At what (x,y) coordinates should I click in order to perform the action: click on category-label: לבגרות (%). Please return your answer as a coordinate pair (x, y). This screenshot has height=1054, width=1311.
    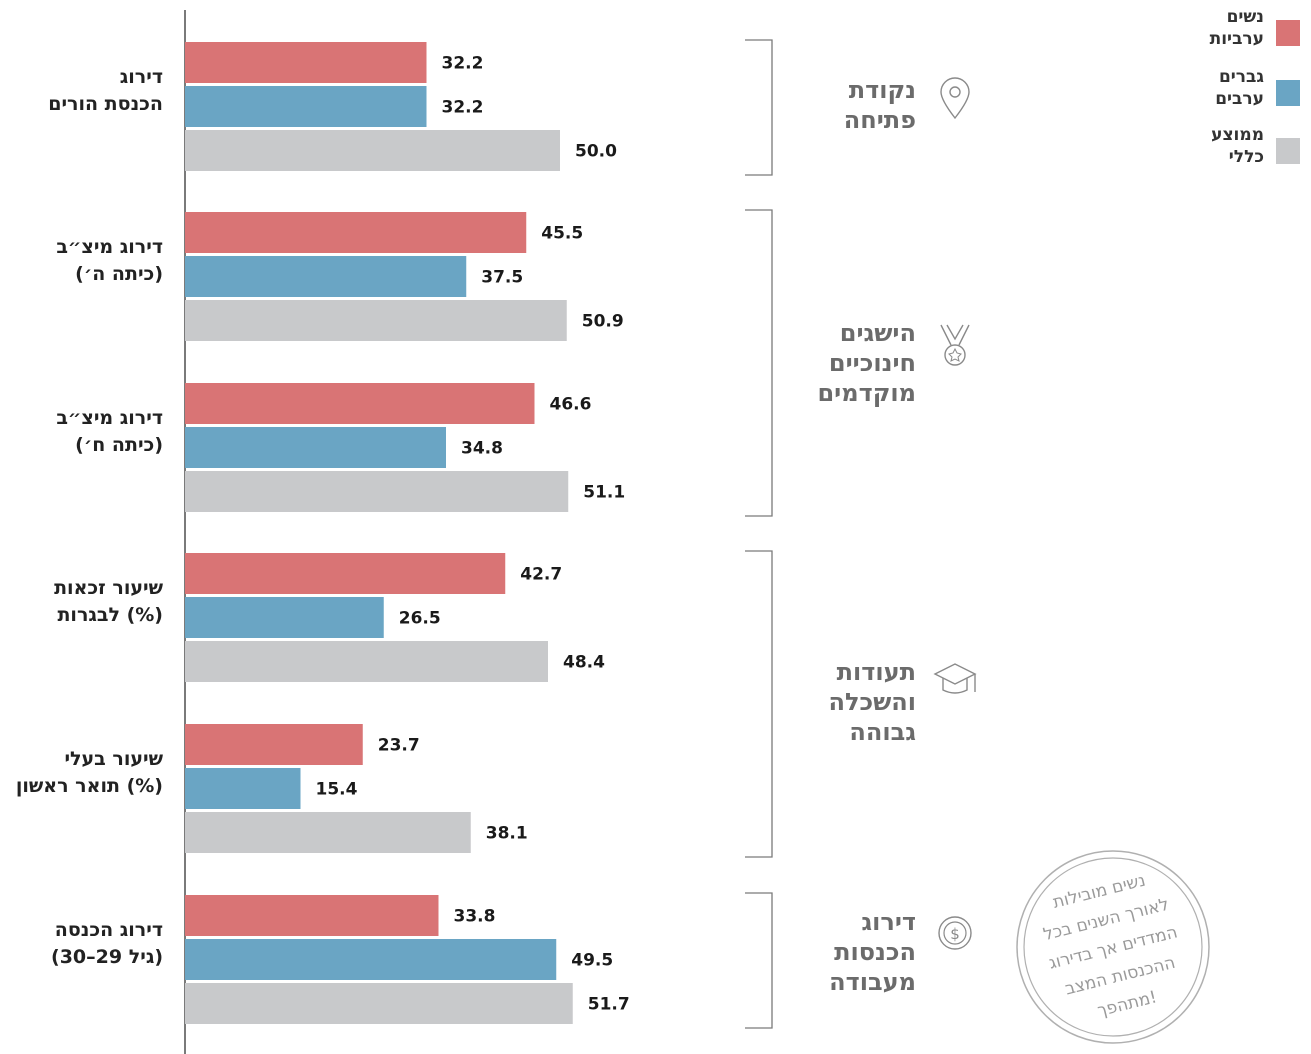
    Looking at the image, I should click on (110, 615).